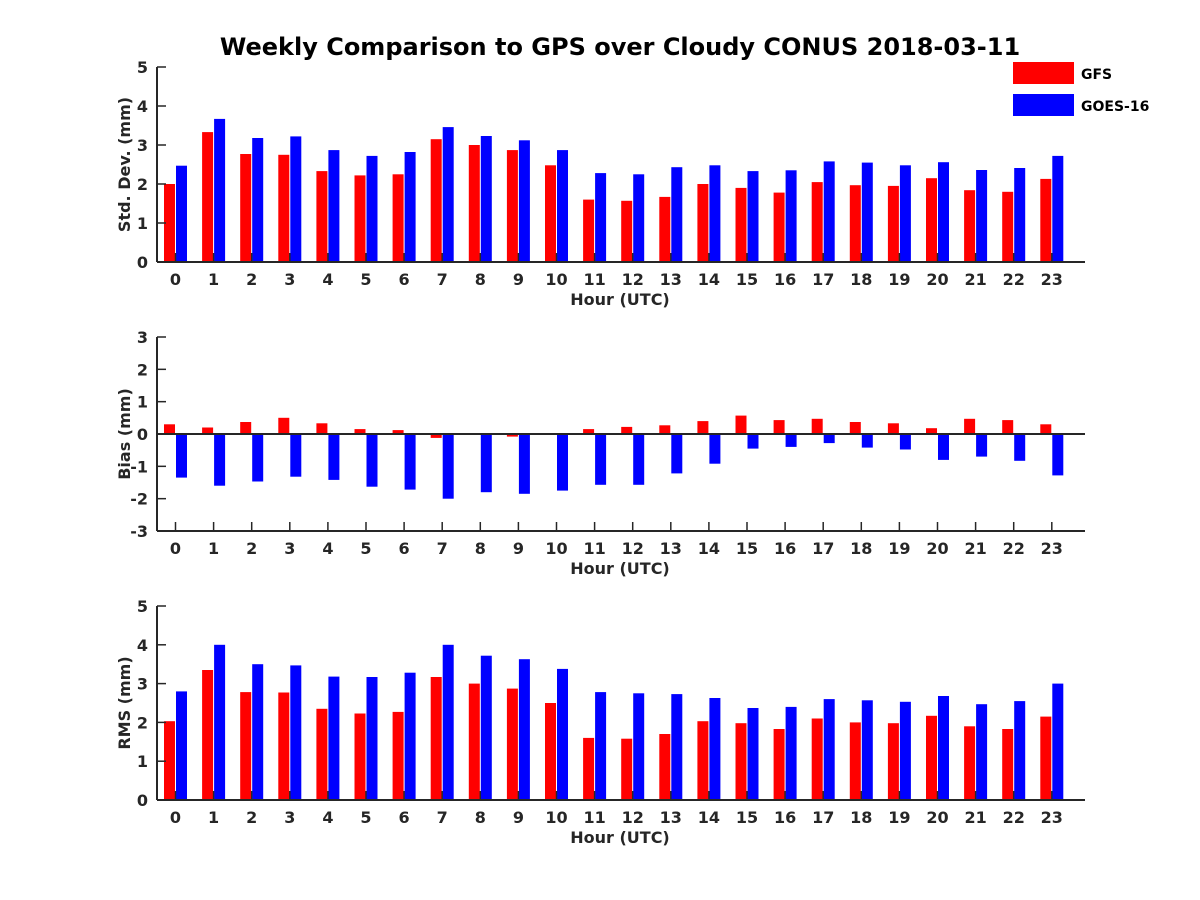 The height and width of the screenshot is (900, 1200). I want to click on x-tick-label: 2, so click(251, 279).